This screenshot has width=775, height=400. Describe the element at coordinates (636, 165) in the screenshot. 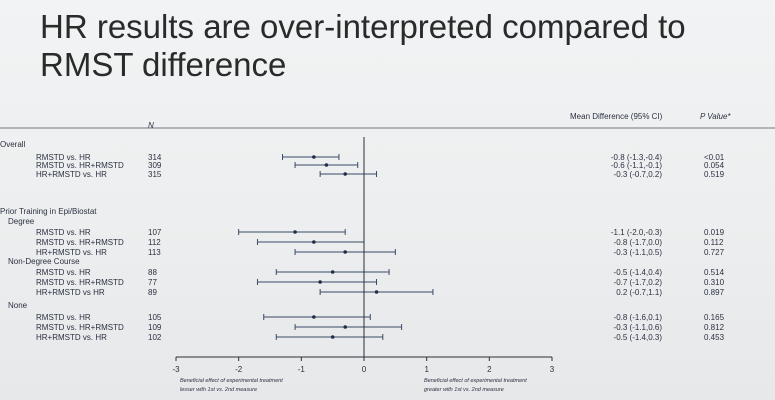

I see `ci-text: -0.6 (-1.1,-0.1)` at that location.